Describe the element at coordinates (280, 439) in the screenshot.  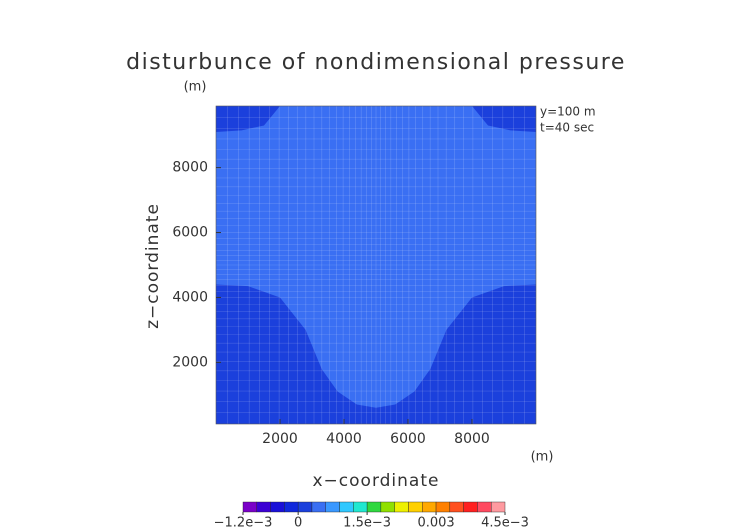
I see `x-tick-label: 2000` at that location.